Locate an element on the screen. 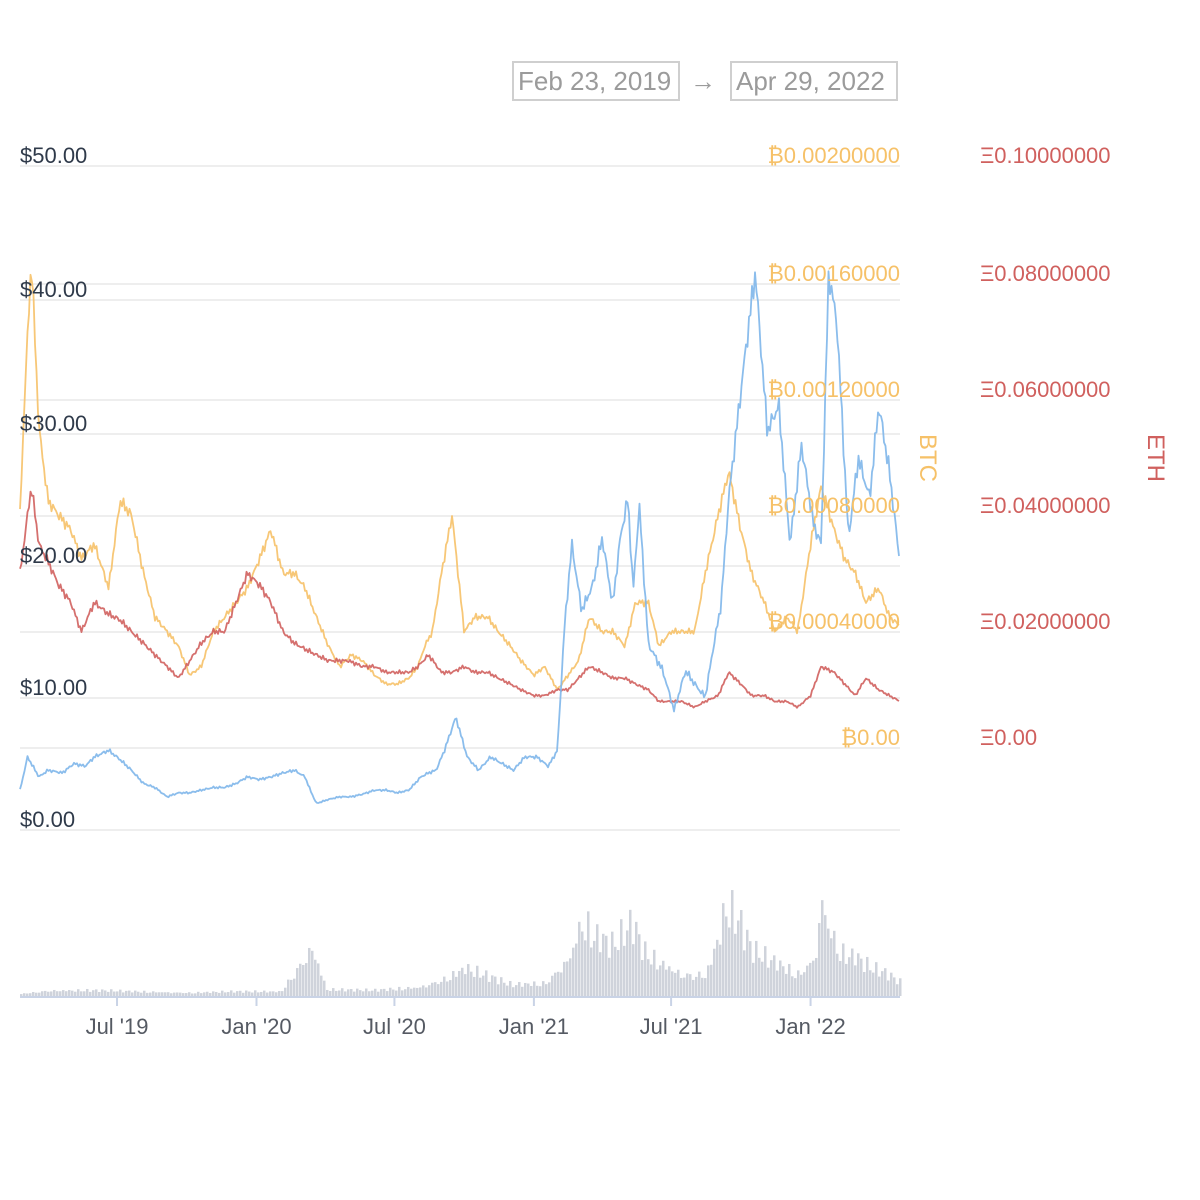 The width and height of the screenshot is (1200, 1200). x-tick-label: Jul '21 is located at coordinates (671, 1026).